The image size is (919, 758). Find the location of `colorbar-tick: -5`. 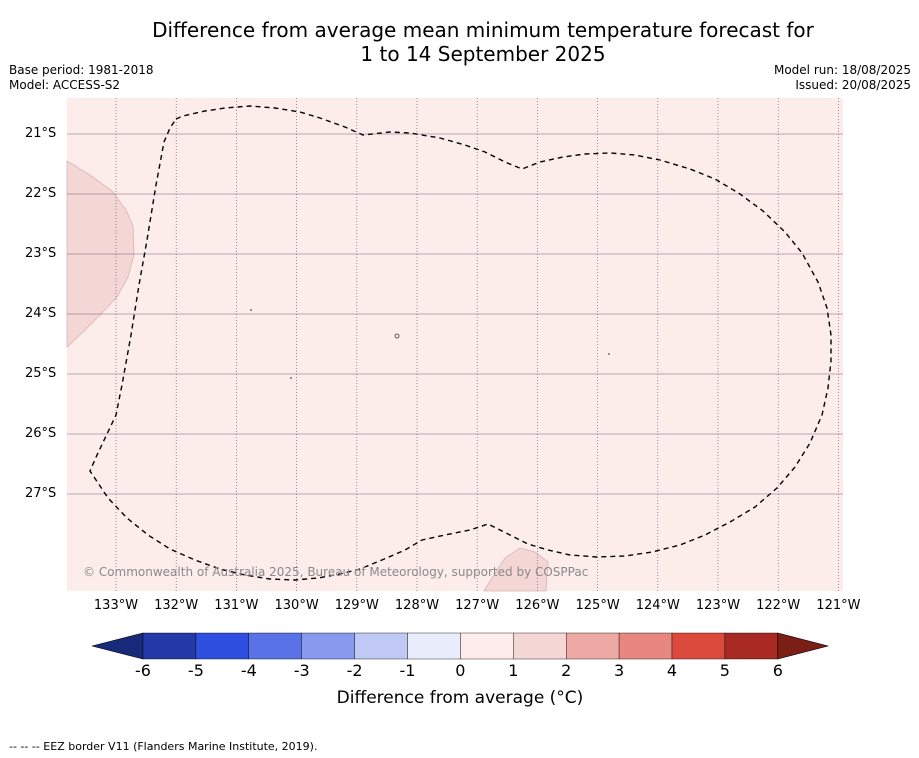

colorbar-tick: -5 is located at coordinates (195, 670).